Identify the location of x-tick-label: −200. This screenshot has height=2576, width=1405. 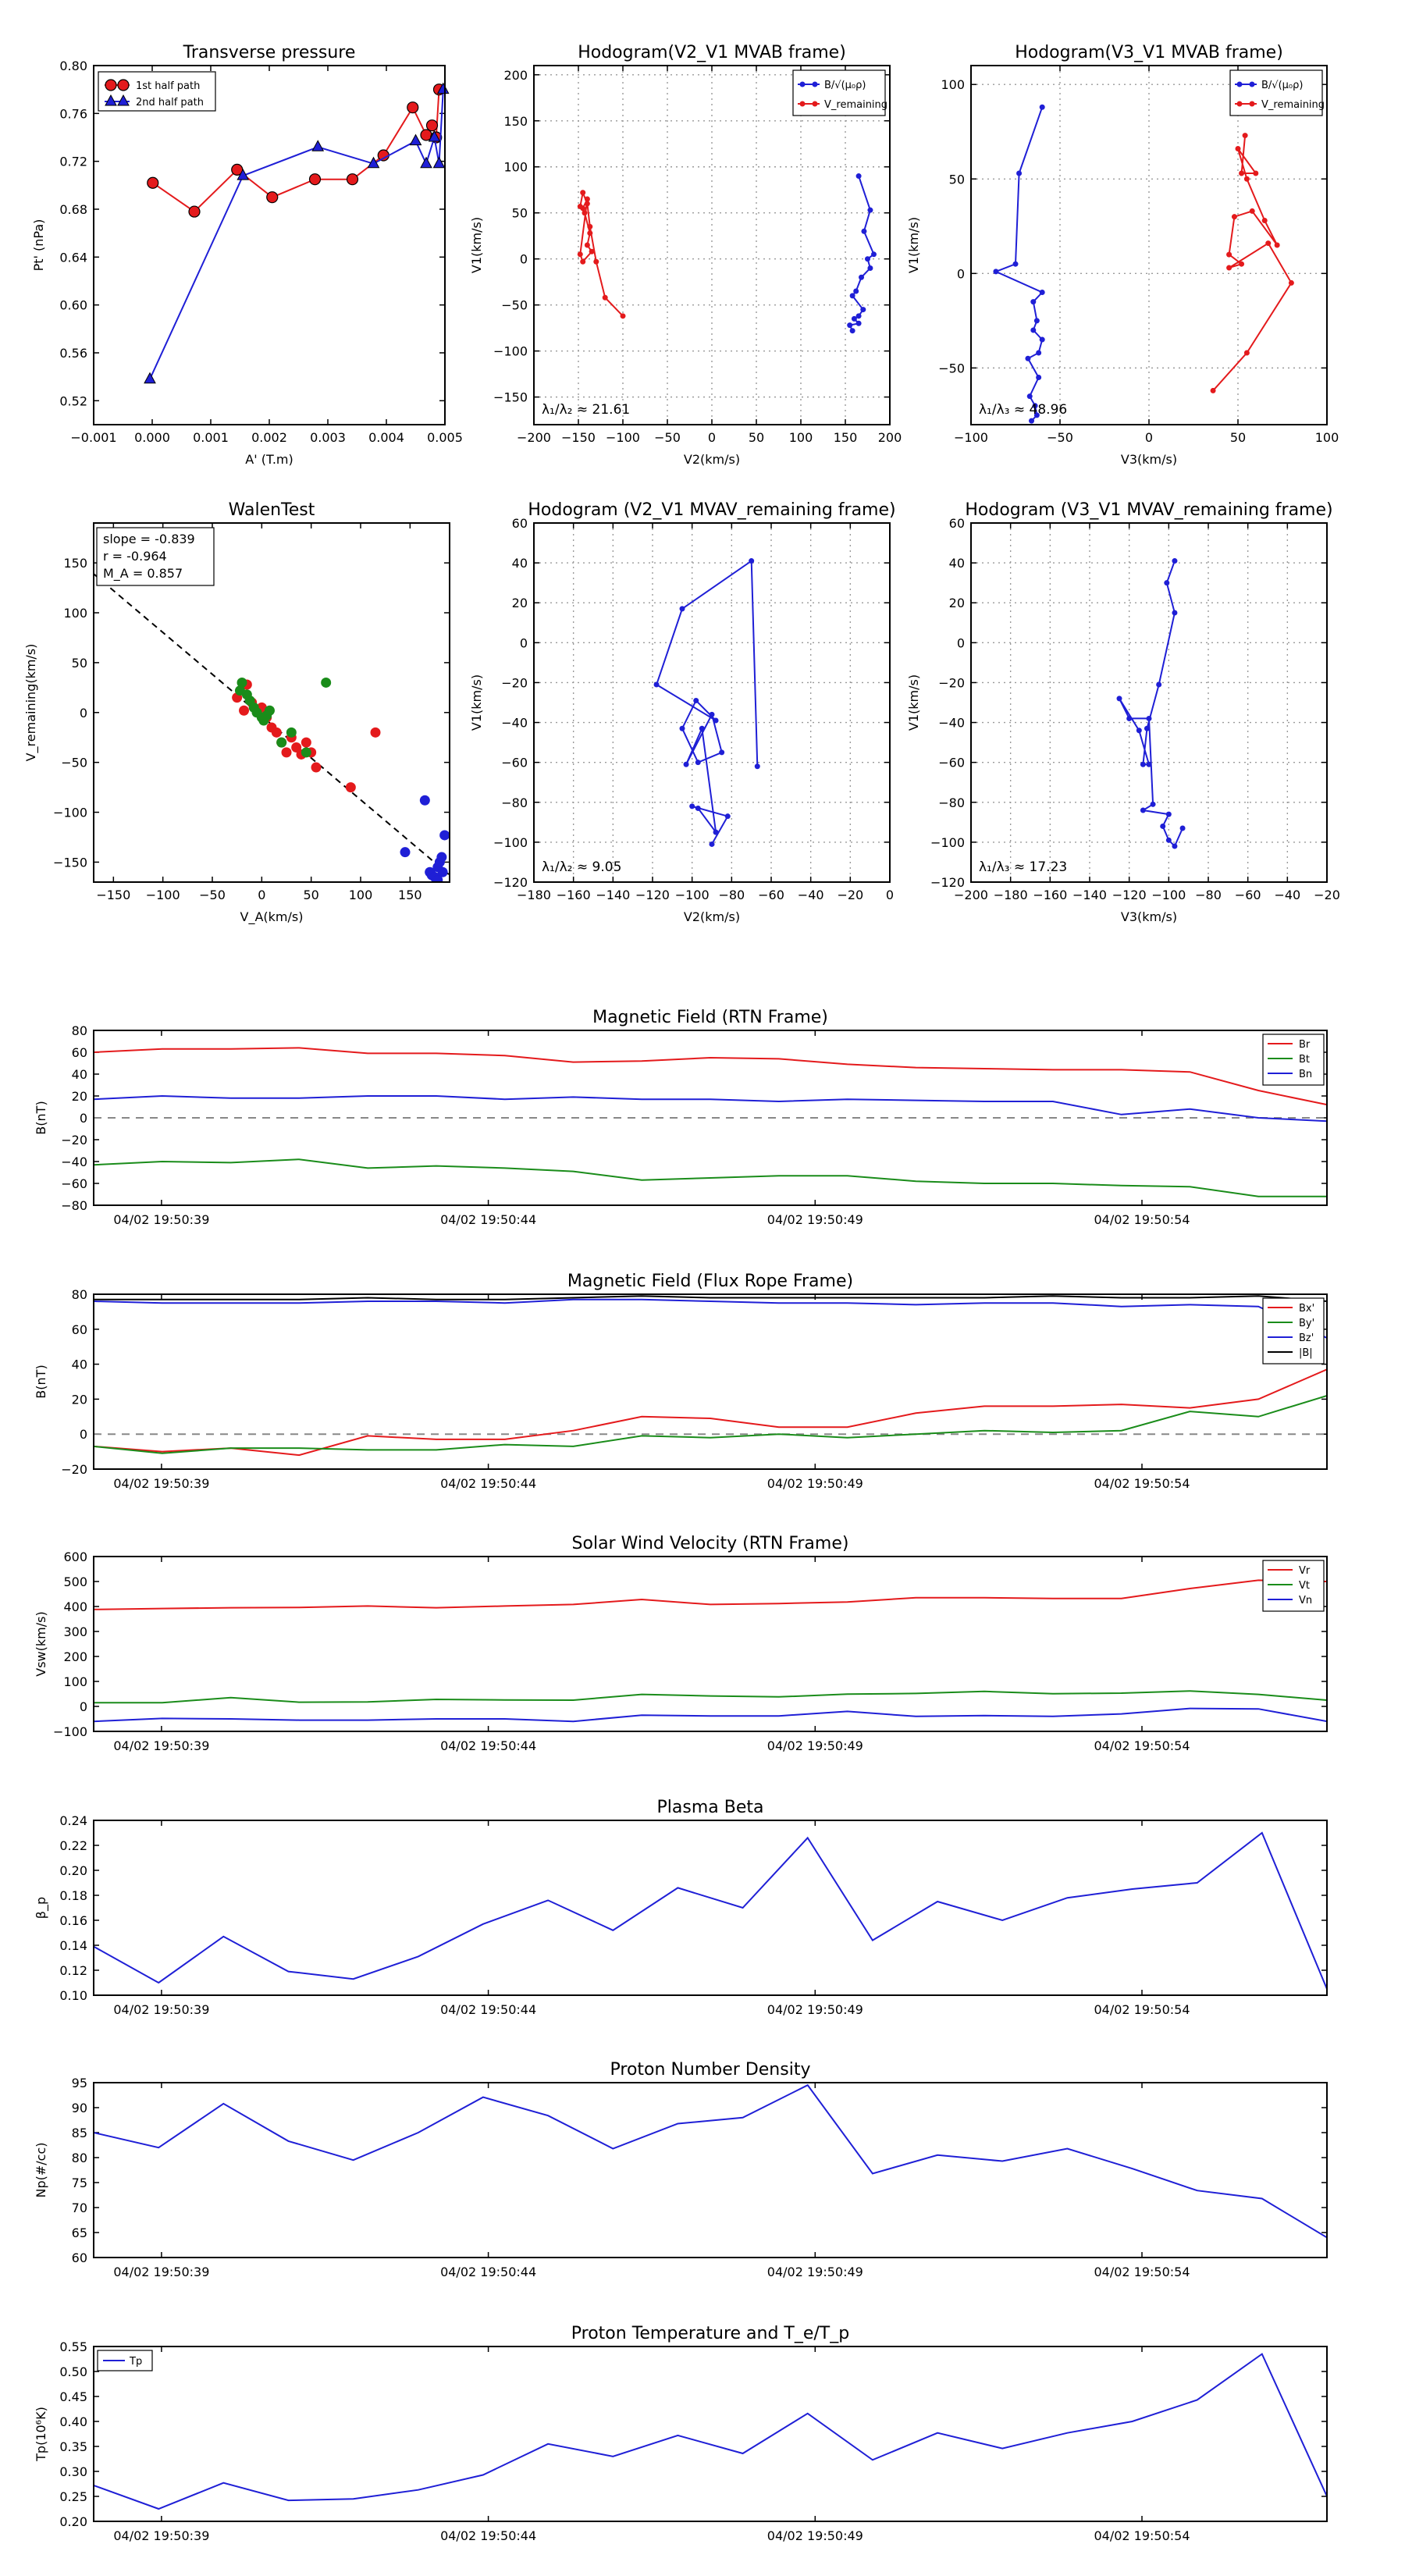
(534, 437).